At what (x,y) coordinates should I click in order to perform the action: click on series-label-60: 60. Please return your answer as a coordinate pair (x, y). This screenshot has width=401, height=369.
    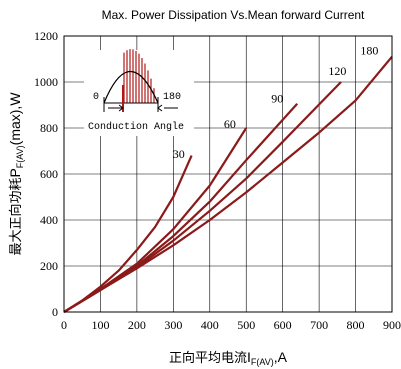
    Looking at the image, I should click on (230, 124).